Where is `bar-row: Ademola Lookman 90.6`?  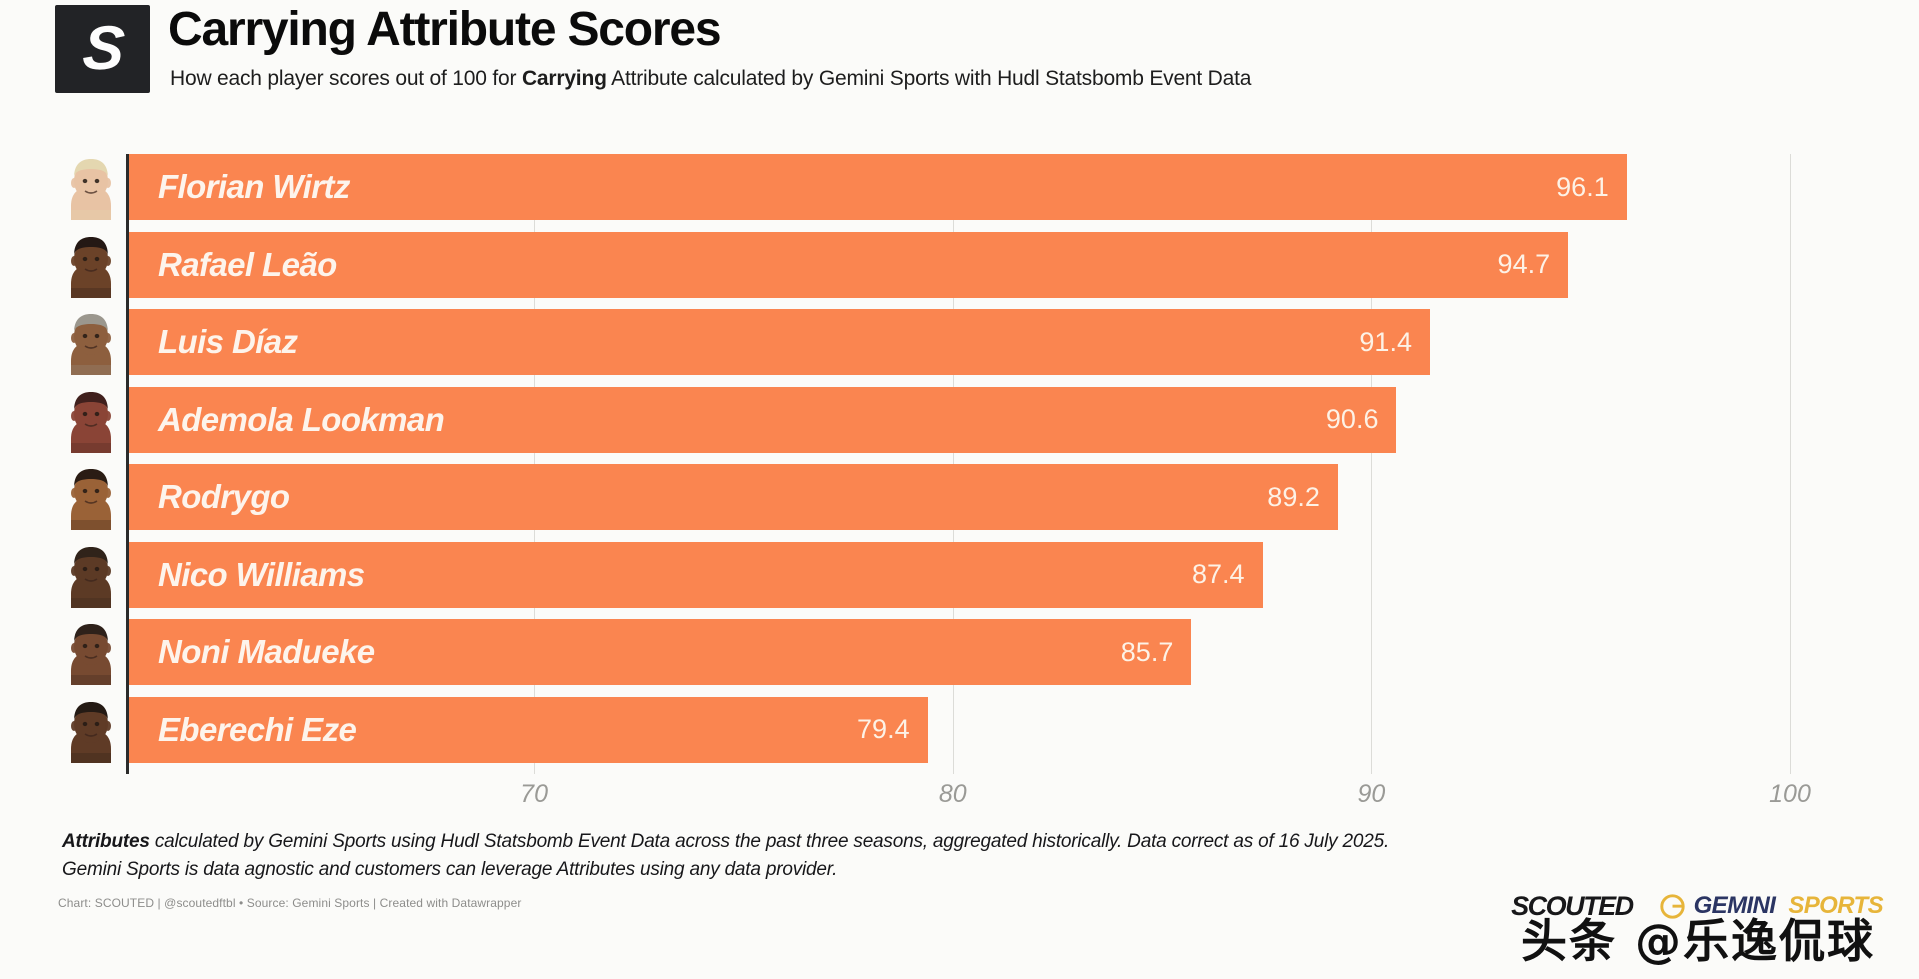 bar-row: Ademola Lookman 90.6 is located at coordinates (959, 419).